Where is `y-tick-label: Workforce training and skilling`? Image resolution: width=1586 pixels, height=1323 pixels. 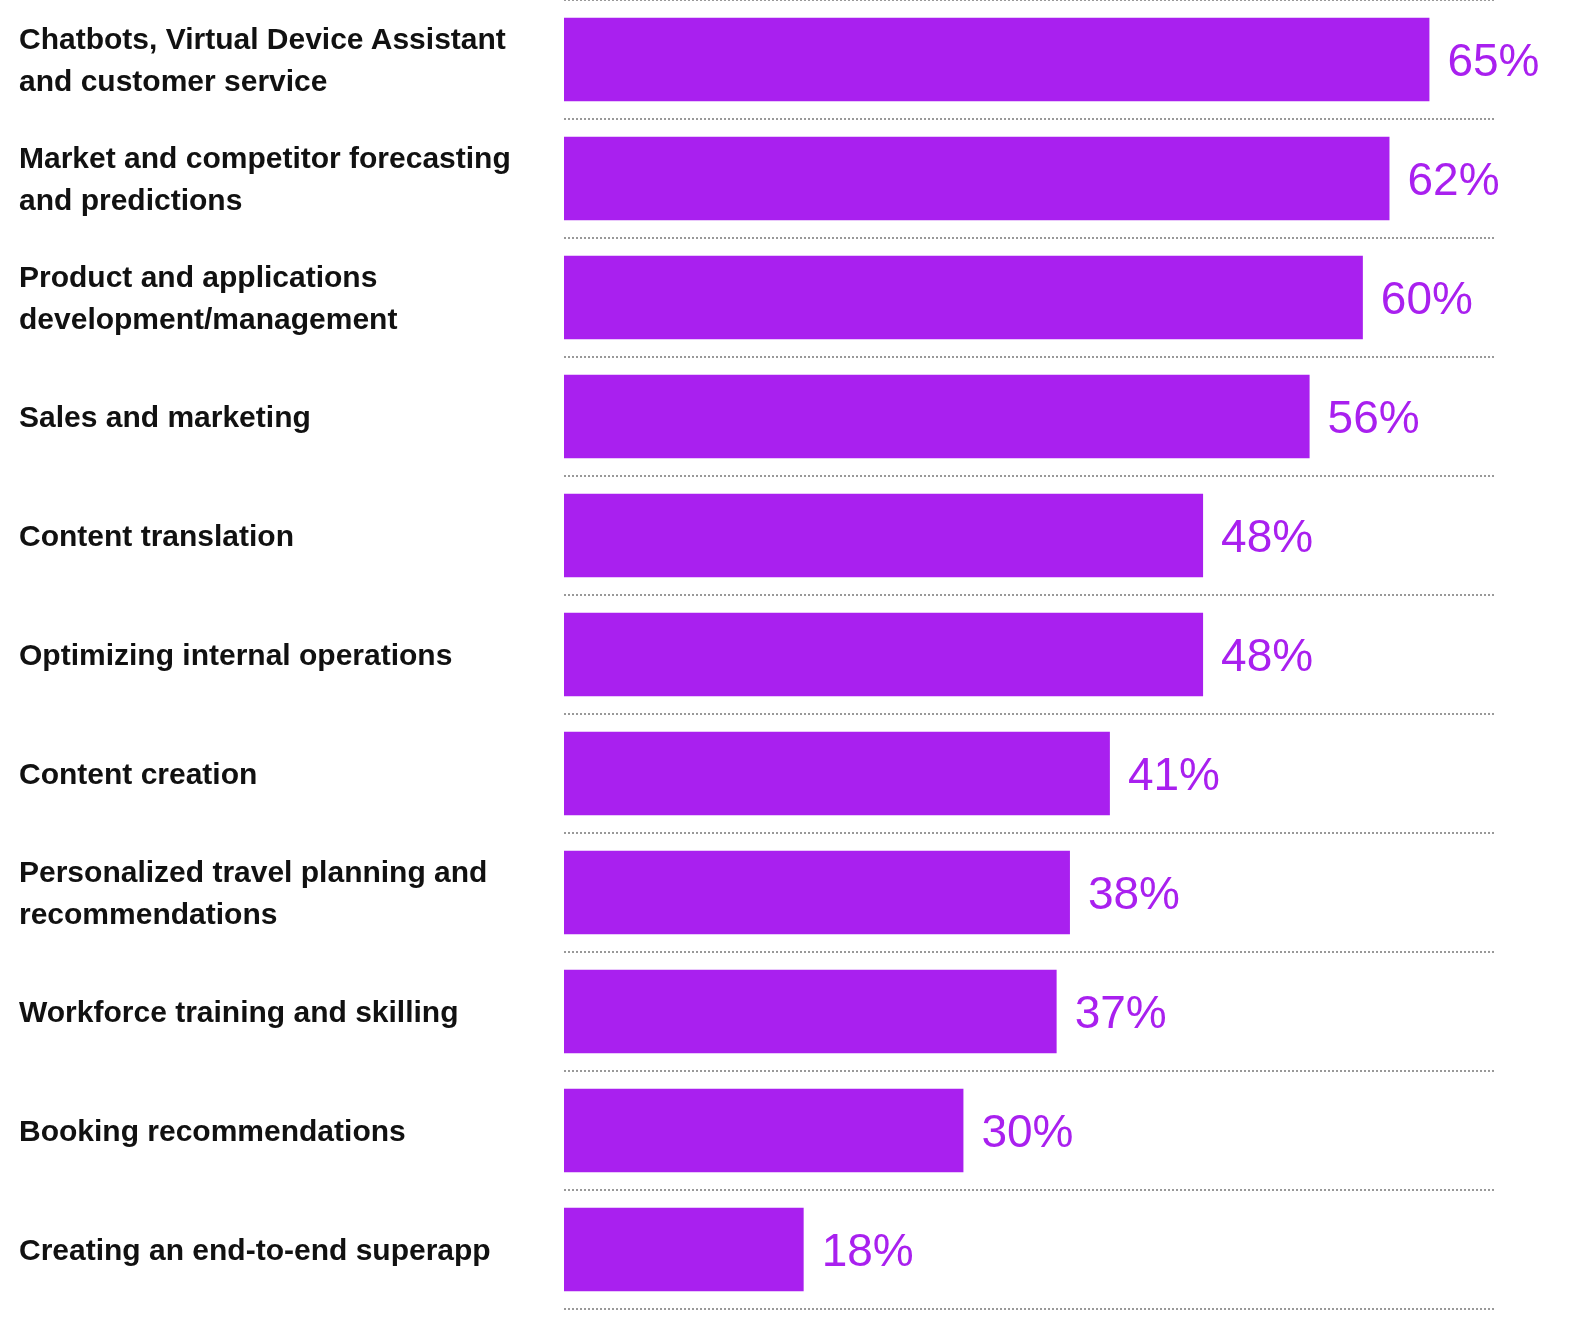
y-tick-label: Workforce training and skilling is located at coordinates (239, 1011).